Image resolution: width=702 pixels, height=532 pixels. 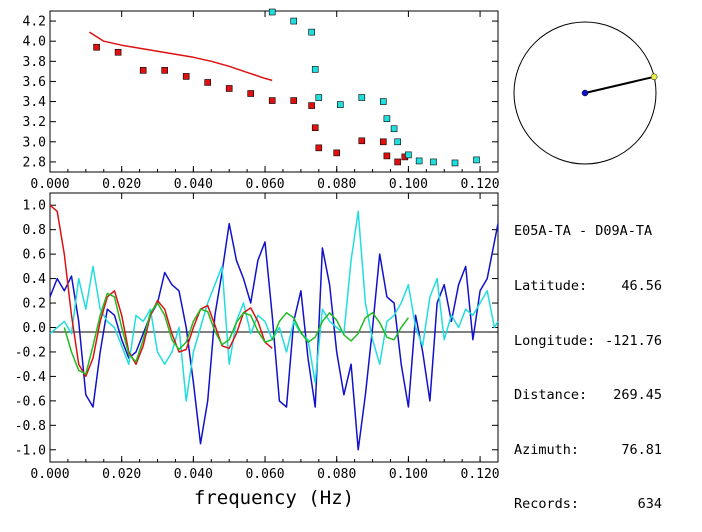 What do you see at coordinates (35, 102) in the screenshot?
I see `top-y-tick-label: 3.4` at bounding box center [35, 102].